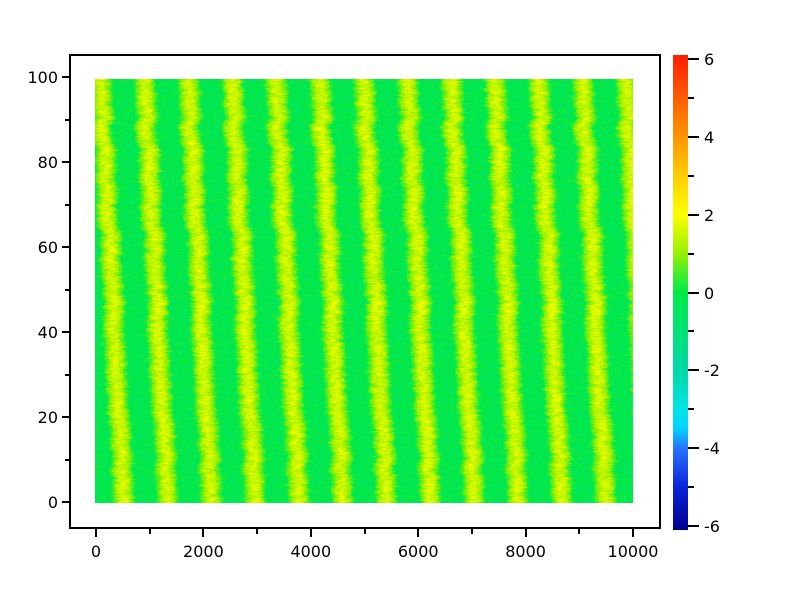 Image resolution: width=800 pixels, height=600 pixels. I want to click on y-axis-tick-label: 80, so click(47, 162).